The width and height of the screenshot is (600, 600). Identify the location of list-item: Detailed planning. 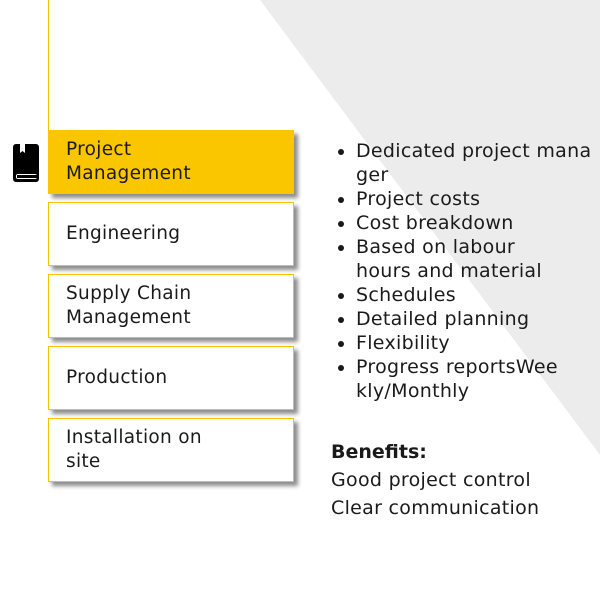
(476, 319).